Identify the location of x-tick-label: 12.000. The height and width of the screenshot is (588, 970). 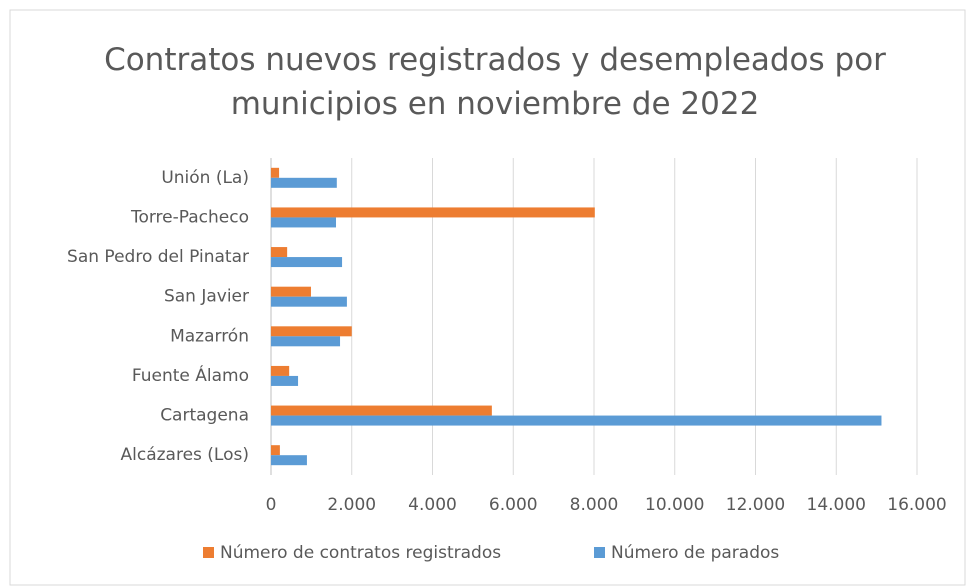
(755, 505).